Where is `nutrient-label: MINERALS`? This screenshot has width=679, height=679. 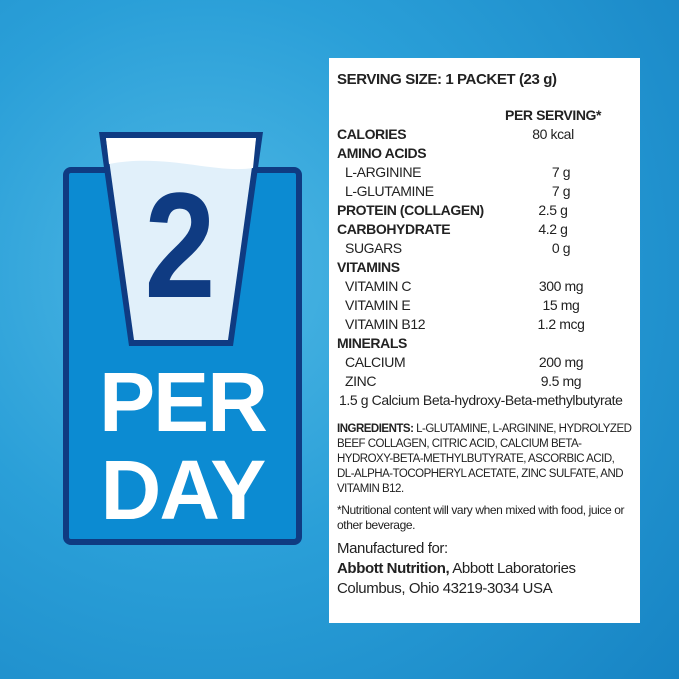 nutrient-label: MINERALS is located at coordinates (372, 343).